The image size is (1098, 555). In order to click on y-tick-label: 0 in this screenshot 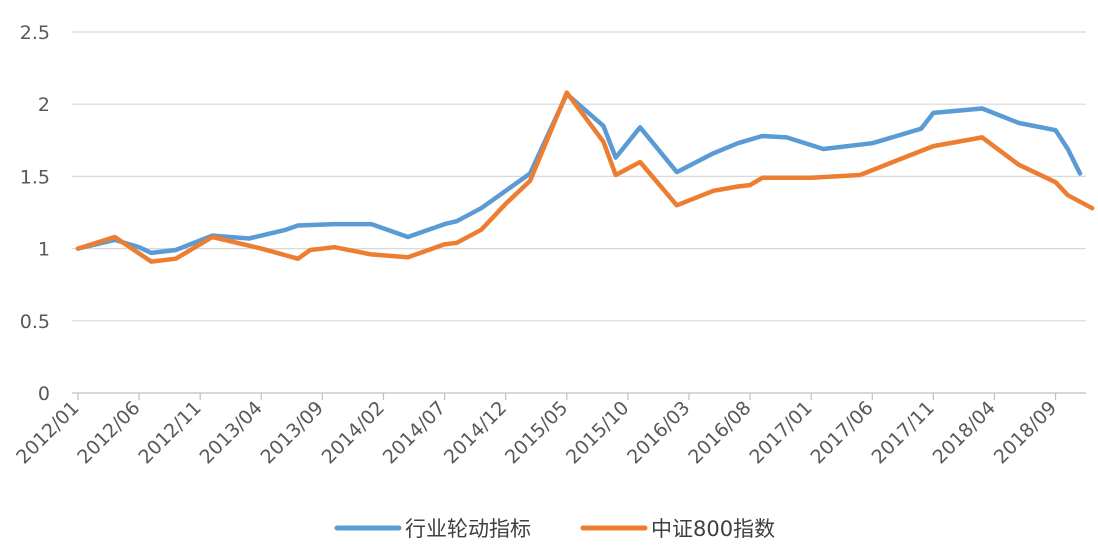, I will do `click(44, 394)`.